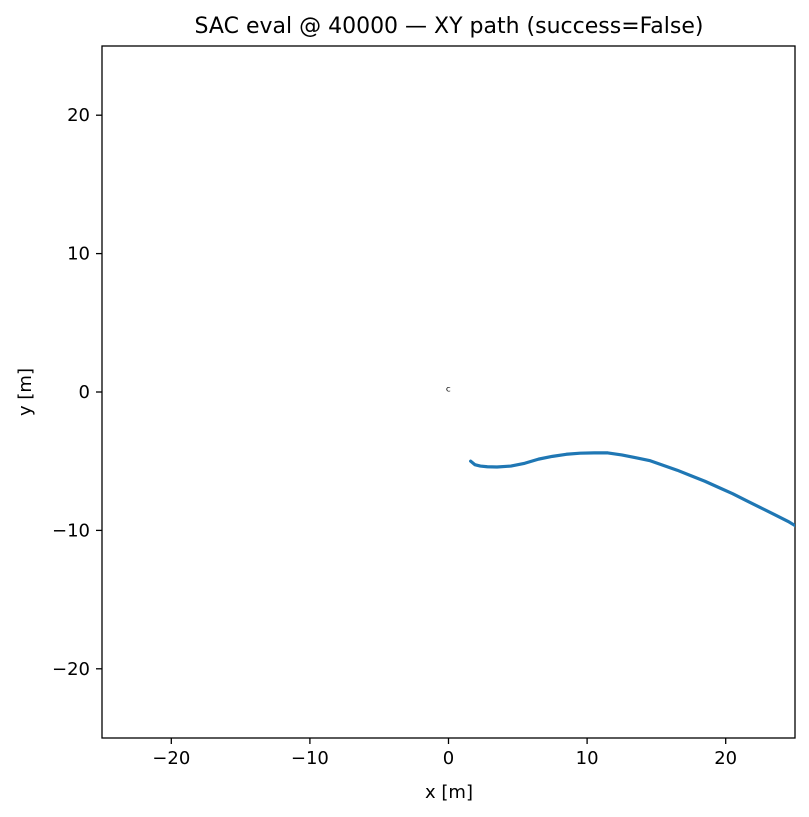  Describe the element at coordinates (77, 392) in the screenshot. I see `y-axis: −20 −10 0 10 20` at that location.